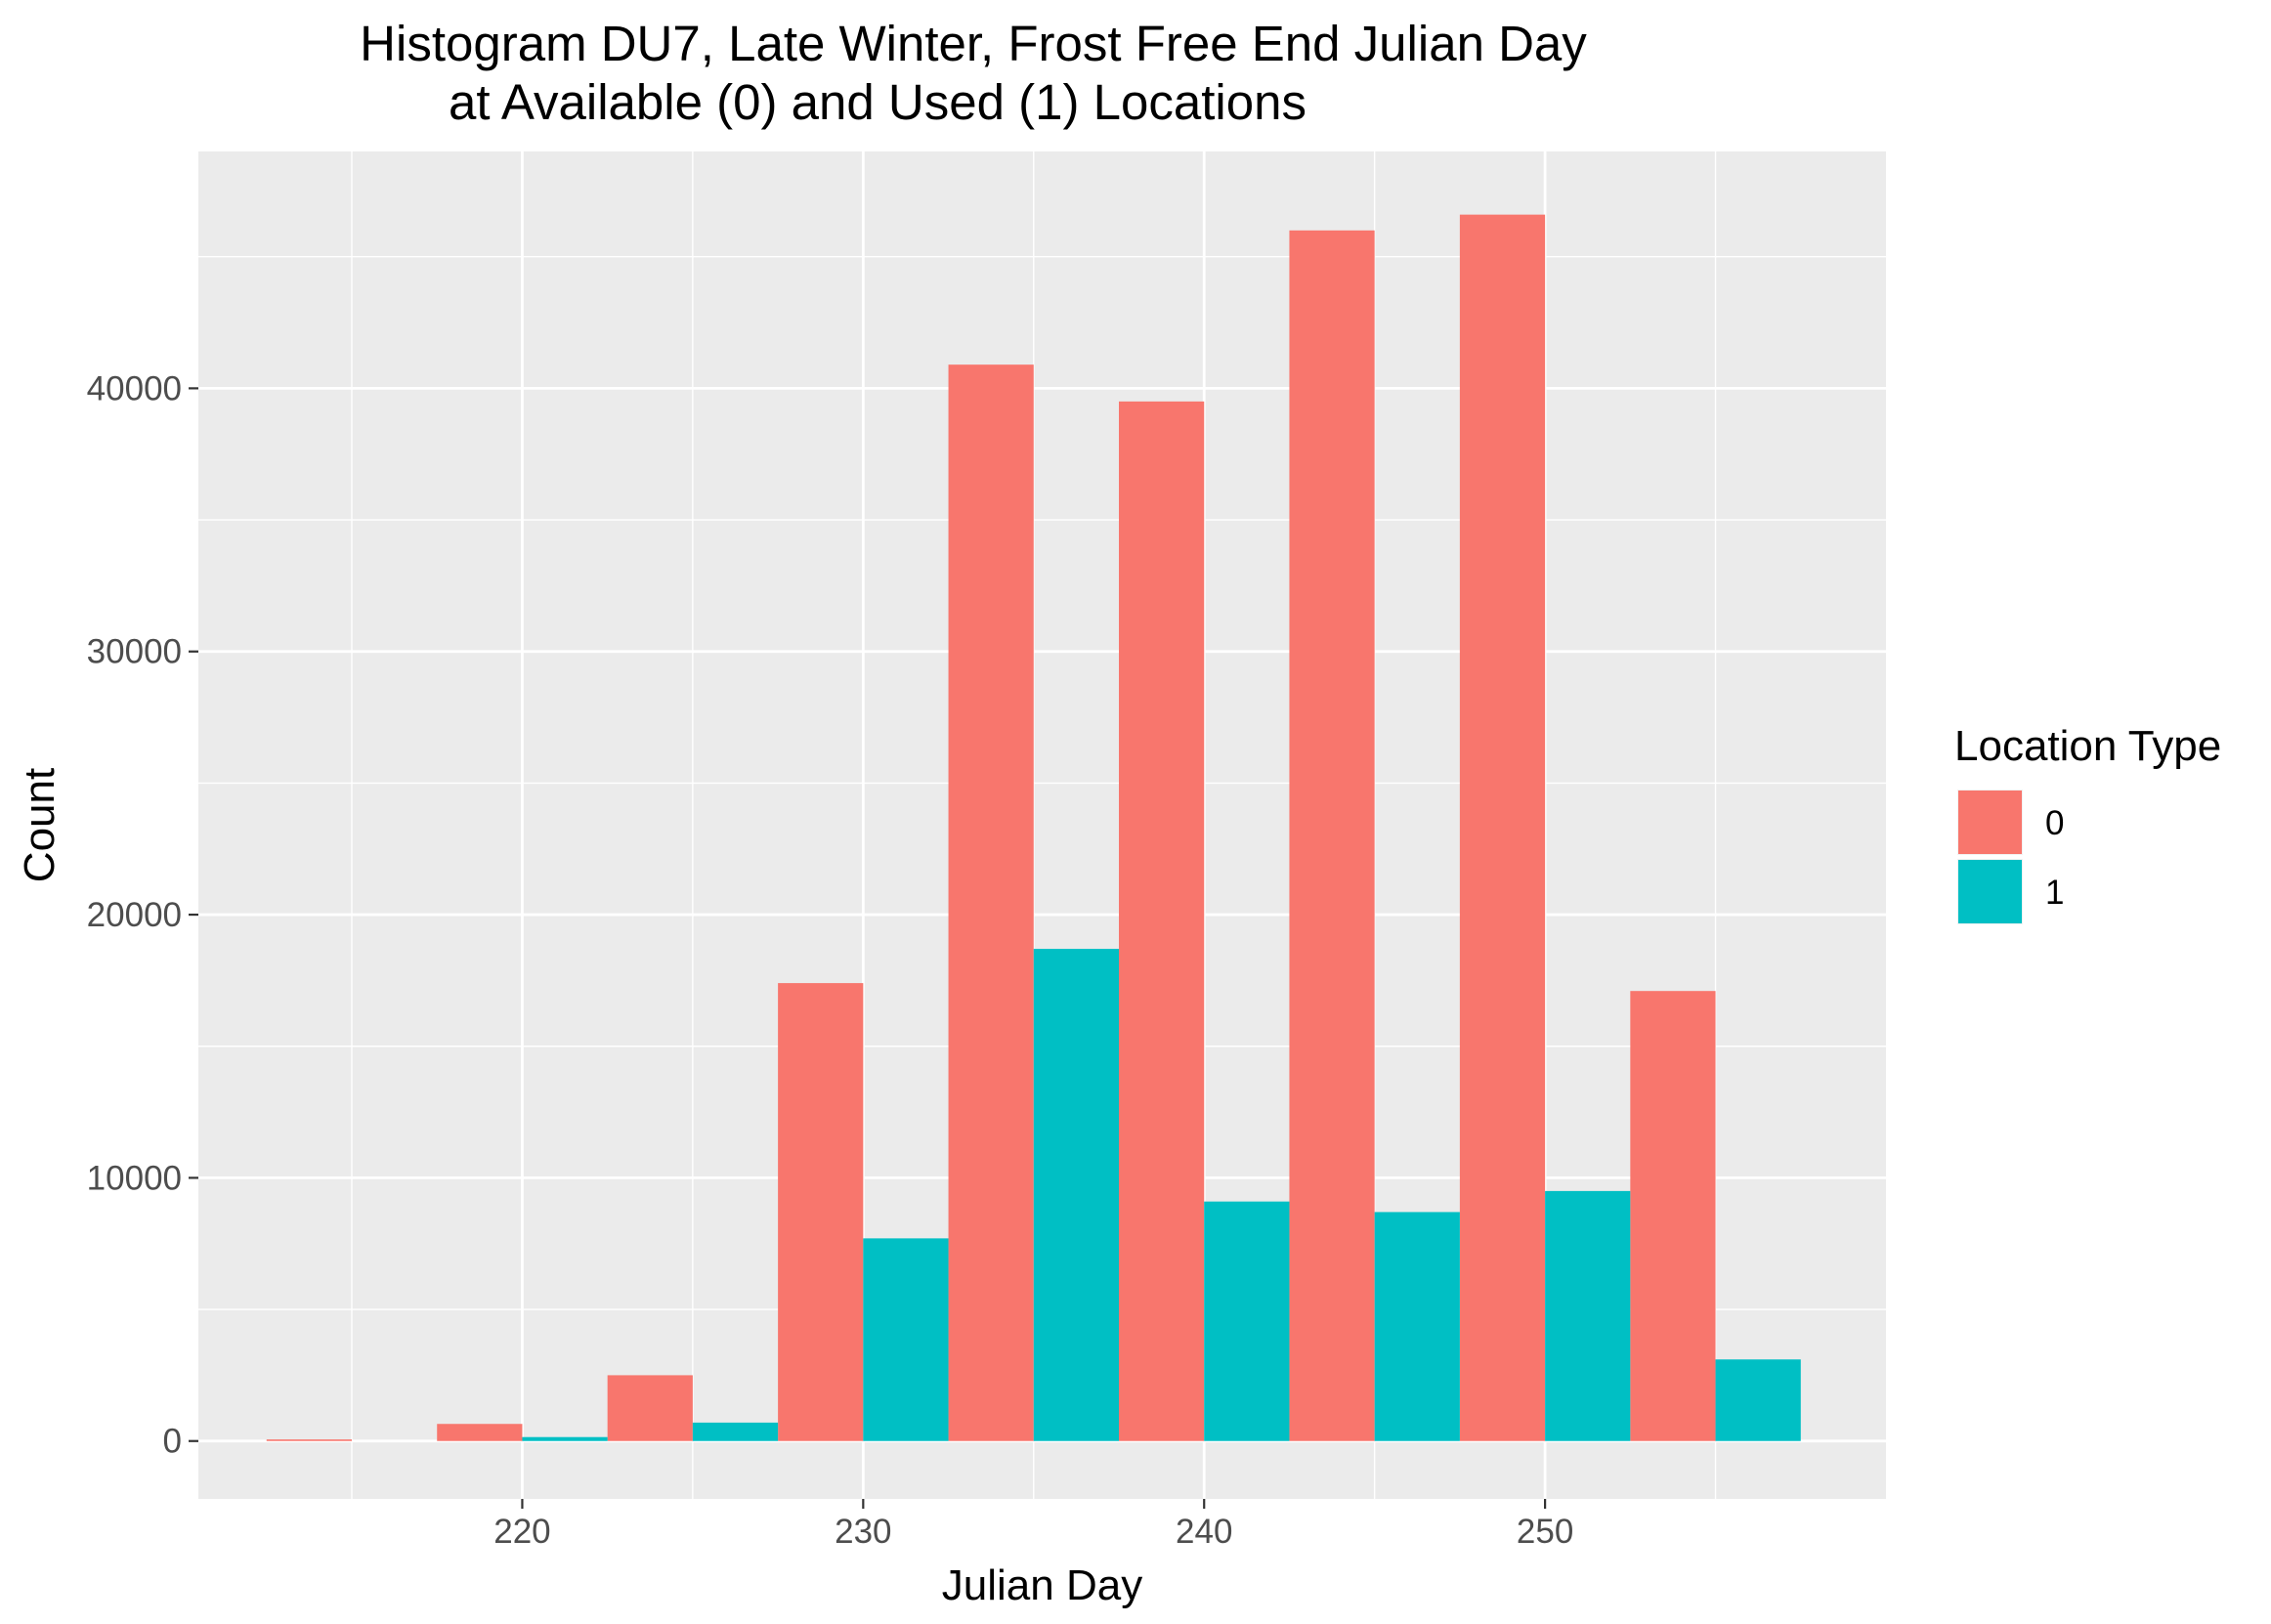 The width and height of the screenshot is (2271, 1624). Describe the element at coordinates (1545, 1532) in the screenshot. I see `x-tick-label: 250` at that location.